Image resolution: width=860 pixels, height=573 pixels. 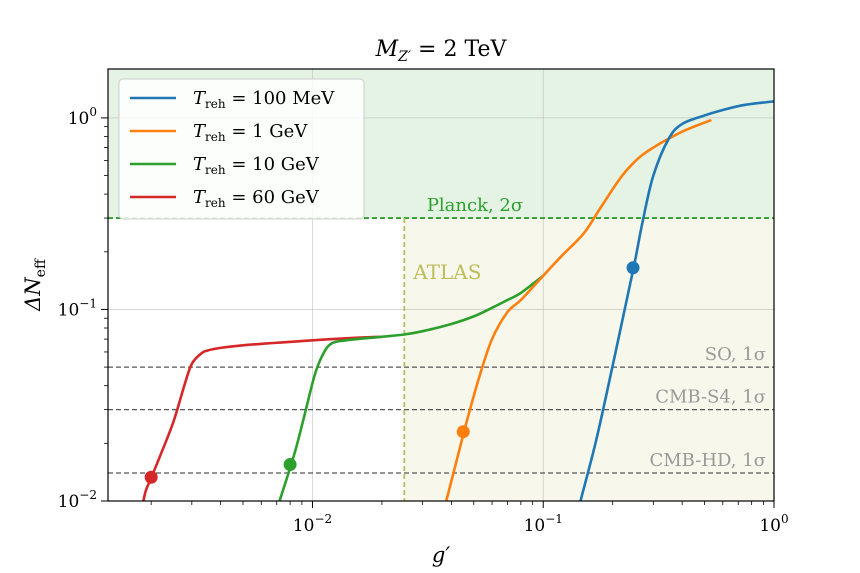 I want to click on sensitivity-label: CMB-HD, 1σ, so click(x=707, y=460).